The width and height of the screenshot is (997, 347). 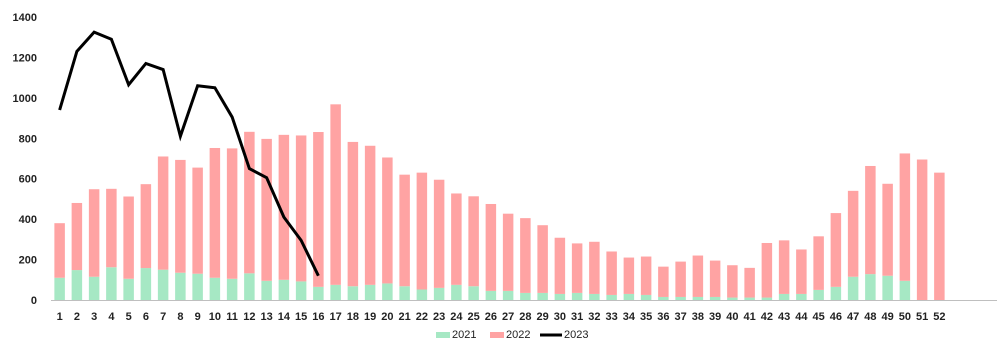 I want to click on x-tick-label: 28, so click(x=525, y=317).